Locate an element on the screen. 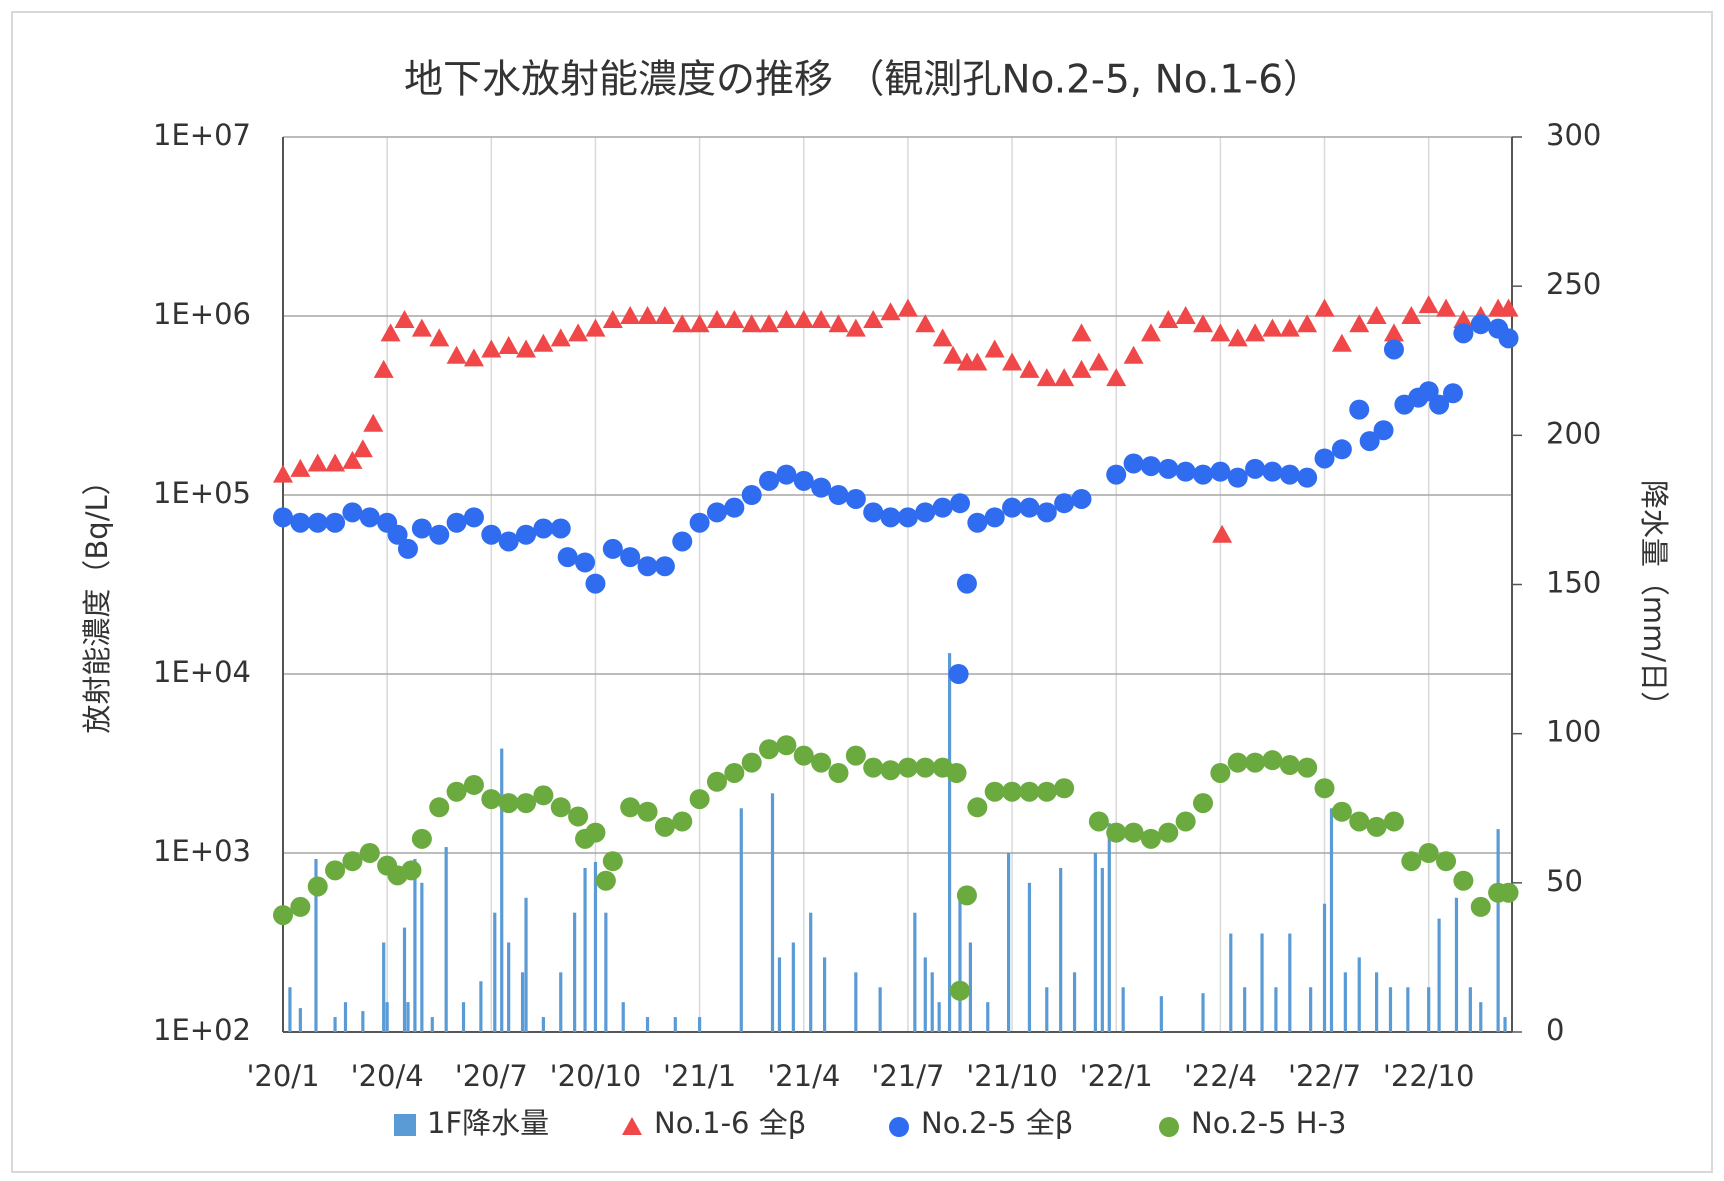 The height and width of the screenshot is (1181, 1724). legend-label: No.2-5 全β is located at coordinates (997, 1123).